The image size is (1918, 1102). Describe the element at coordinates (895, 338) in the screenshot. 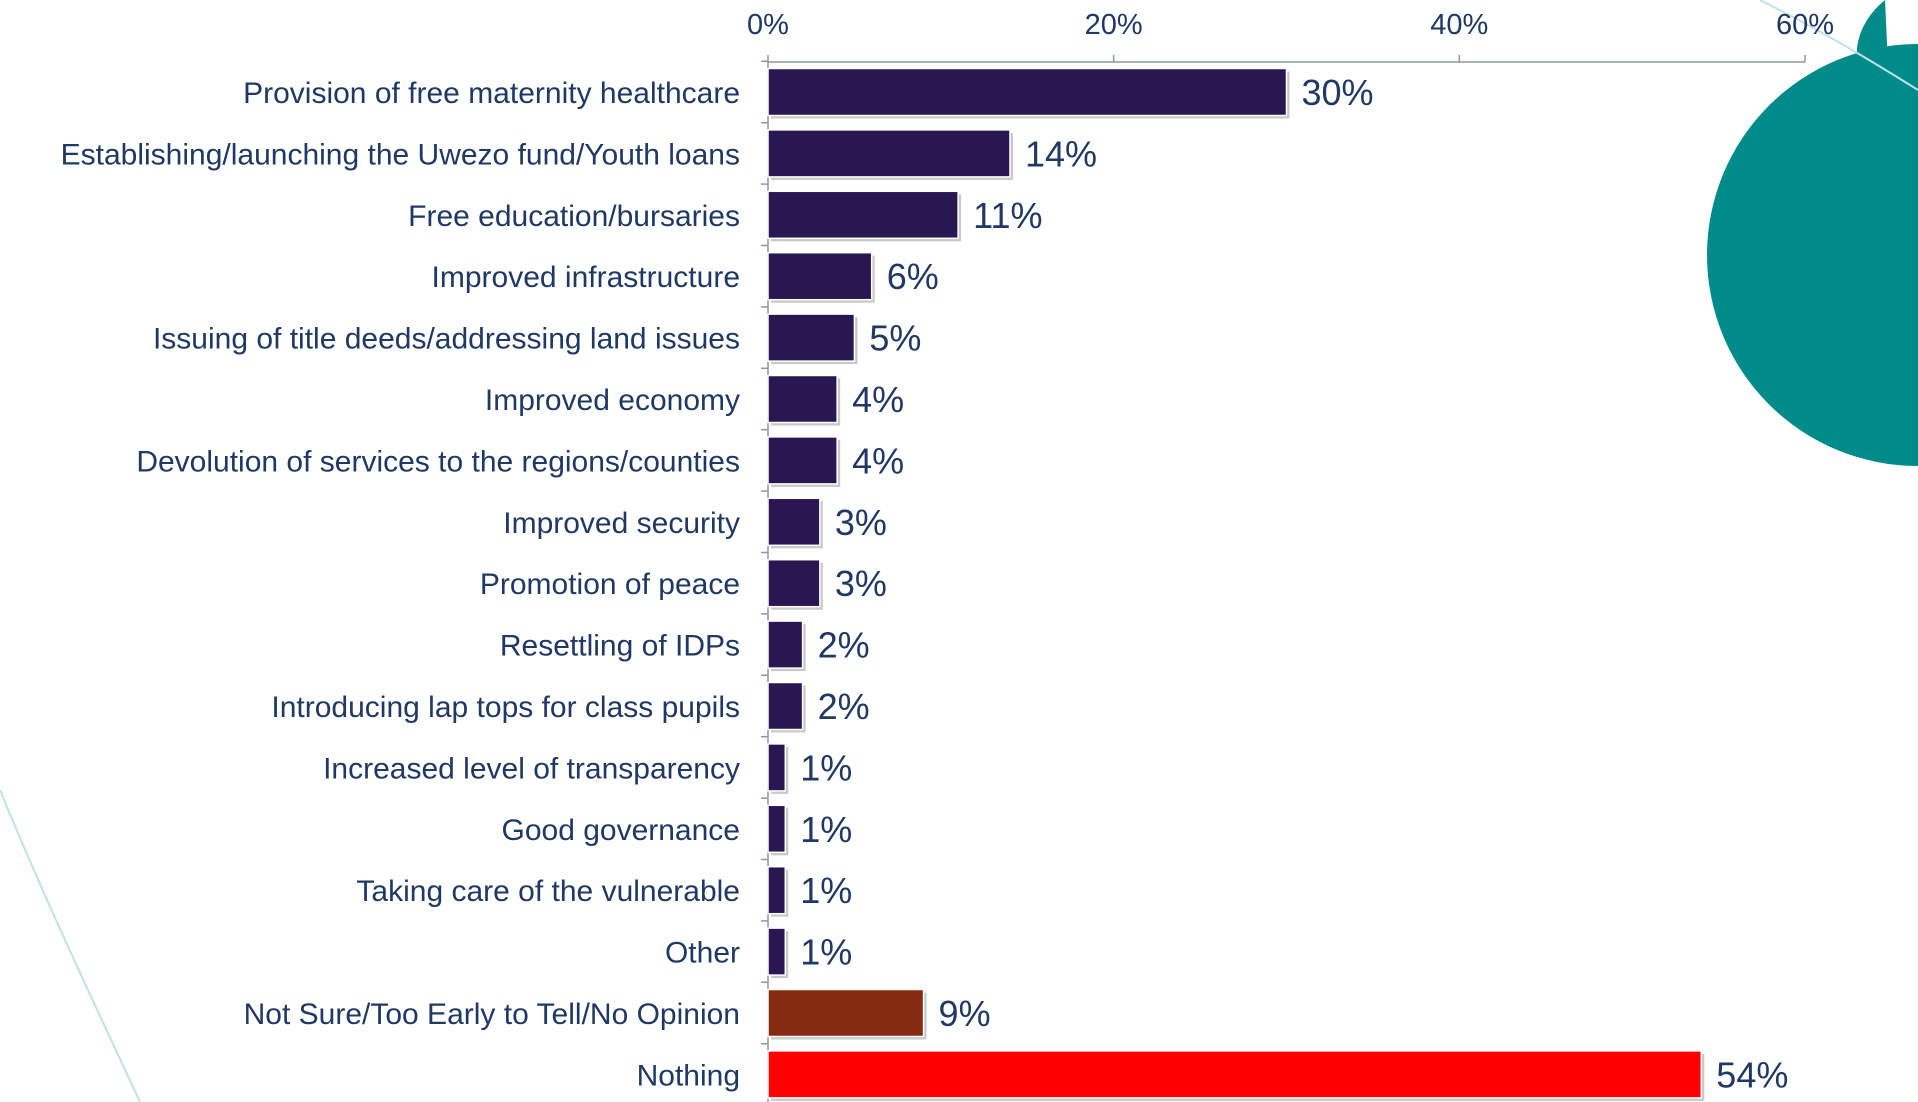

I see `data-label: 5%` at that location.